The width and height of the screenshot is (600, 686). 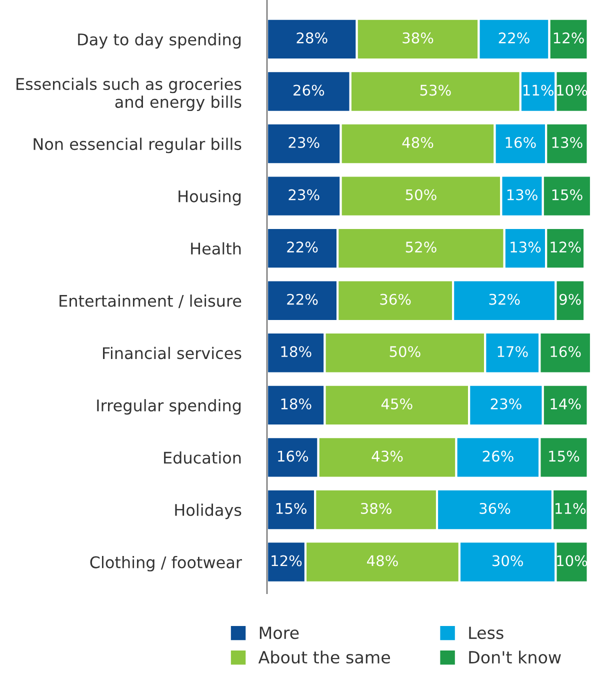 What do you see at coordinates (151, 301) in the screenshot?
I see `y-tick-label: Entertainment / leisure` at bounding box center [151, 301].